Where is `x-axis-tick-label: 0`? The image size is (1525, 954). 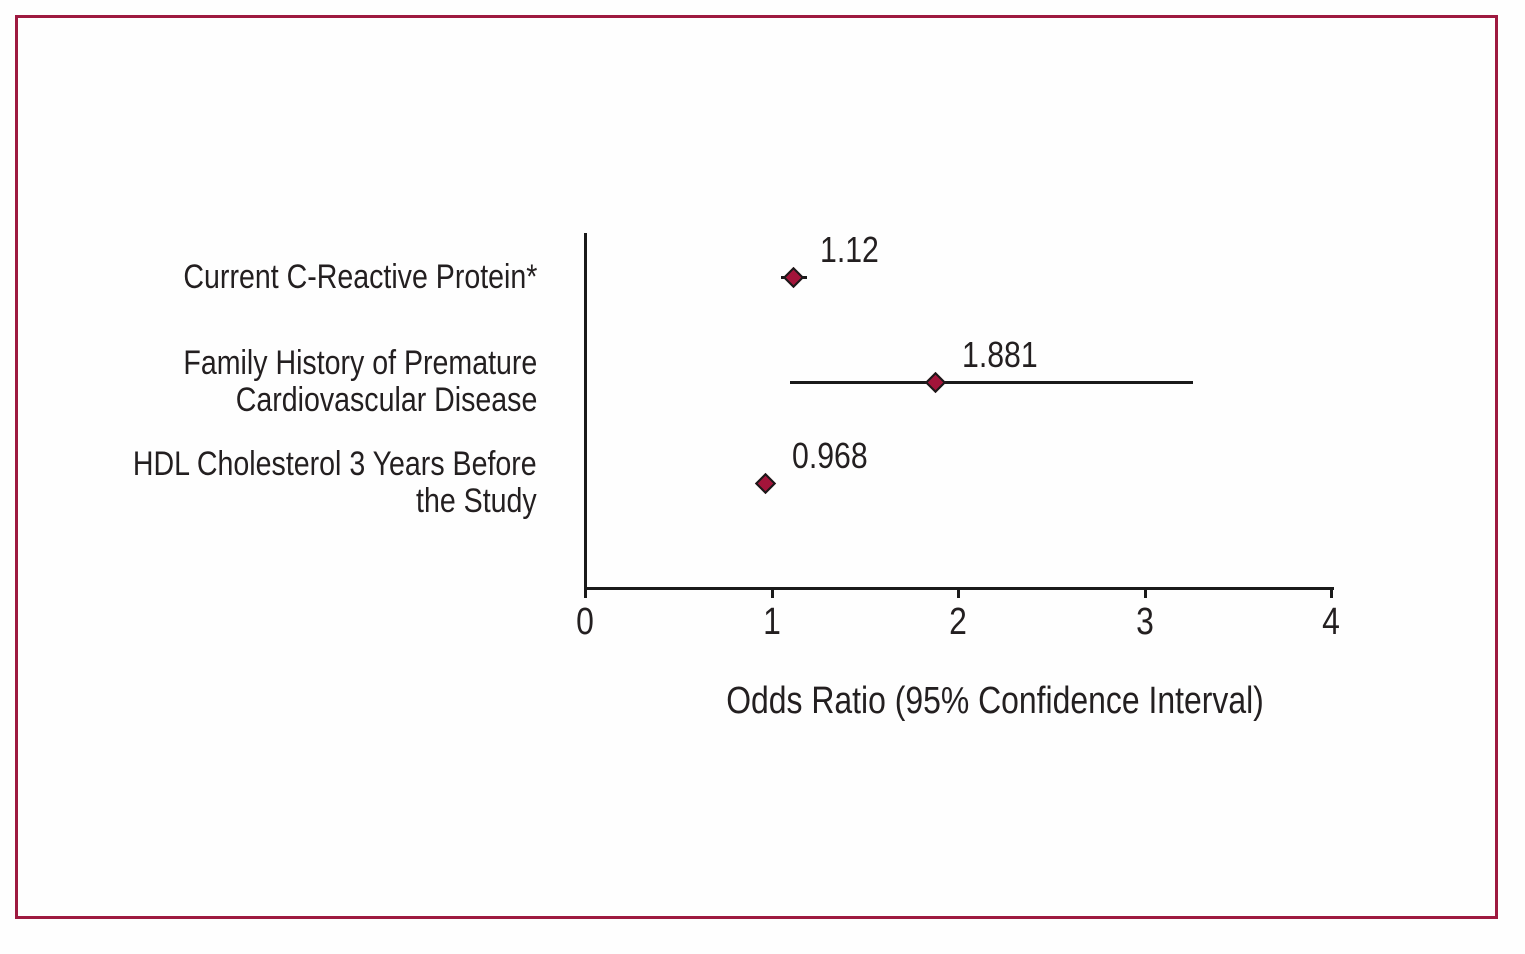 x-axis-tick-label: 0 is located at coordinates (585, 622).